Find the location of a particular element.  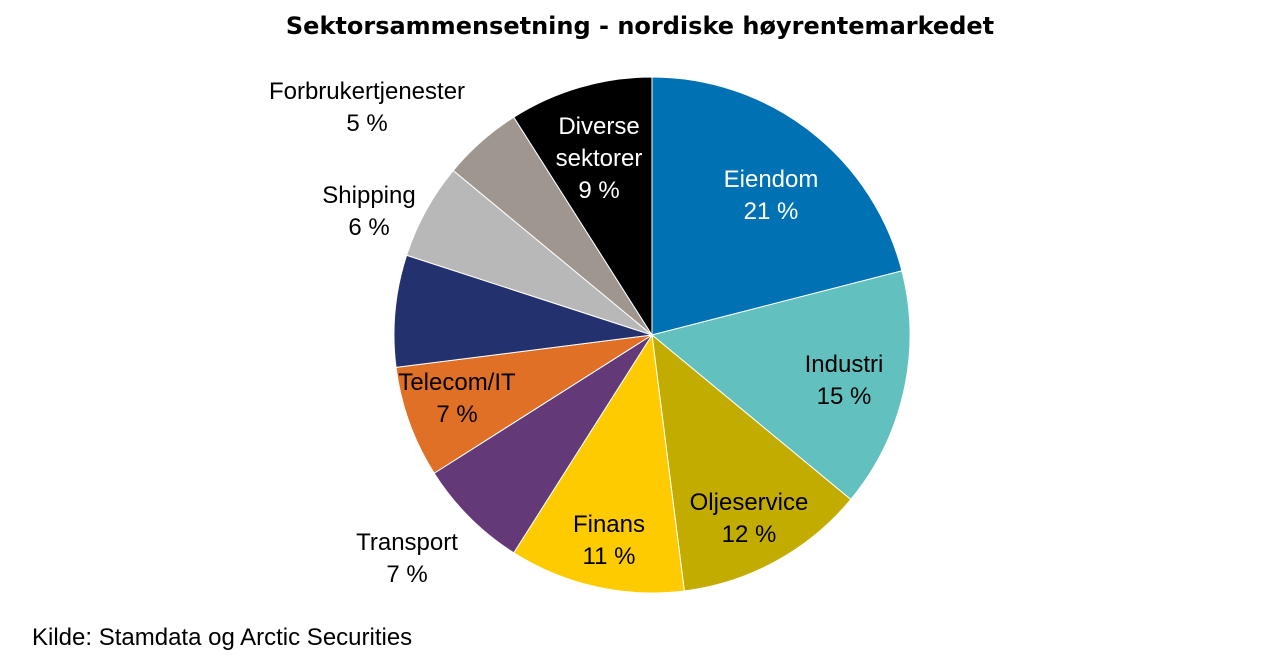

slice-name-label: Diverse is located at coordinates (598, 126).